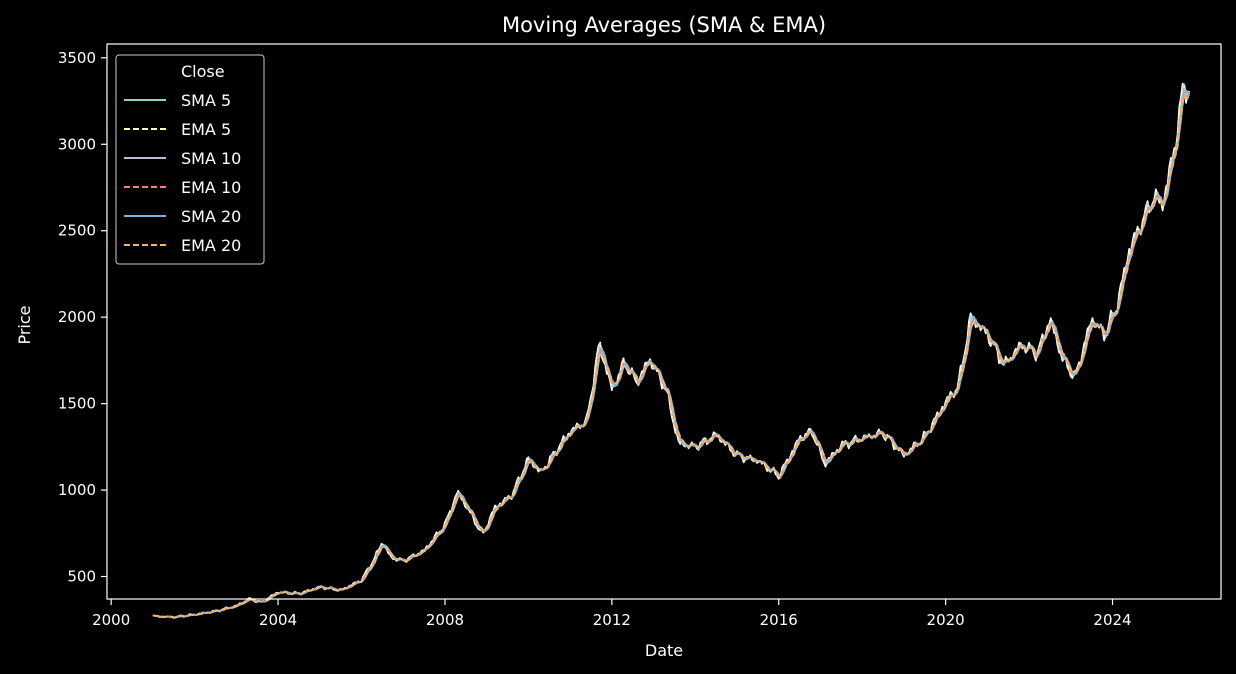  What do you see at coordinates (211, 245) in the screenshot?
I see `legend-label: EMA 20` at bounding box center [211, 245].